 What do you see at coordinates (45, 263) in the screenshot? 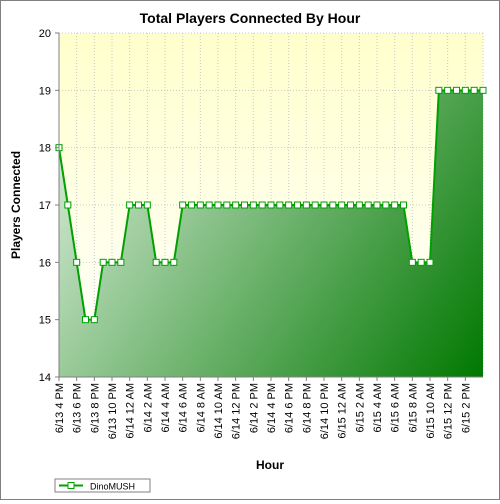
I see `y-tick-label: 16` at bounding box center [45, 263].